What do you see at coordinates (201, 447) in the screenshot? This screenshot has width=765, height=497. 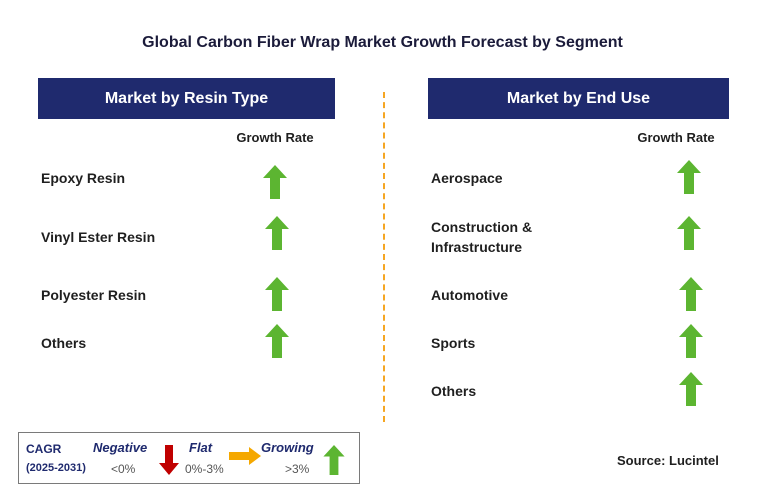 I see `legend-flat-label: Flat` at bounding box center [201, 447].